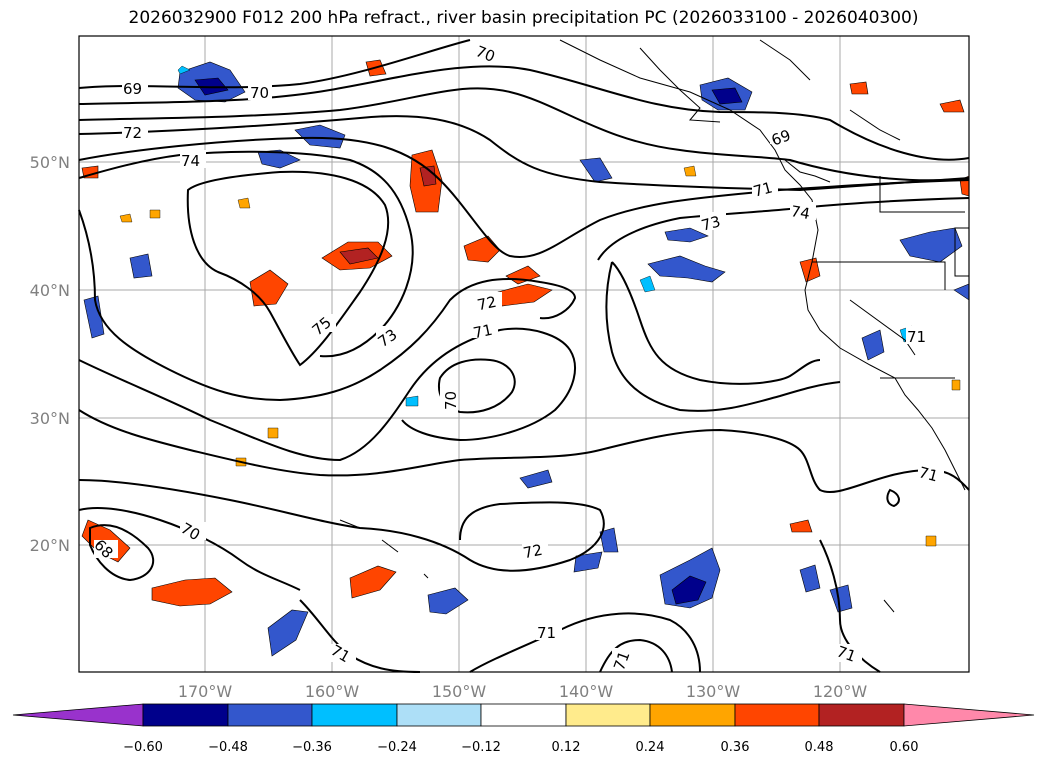 Image resolution: width=1047 pixels, height=765 pixels. What do you see at coordinates (332, 691) in the screenshot?
I see `lon-label: 160°W` at bounding box center [332, 691].